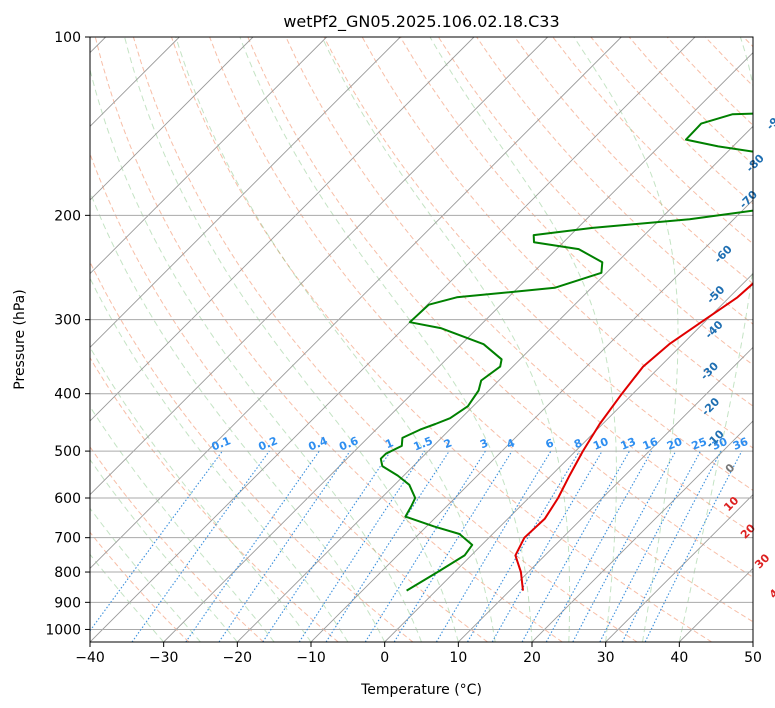 Image resolution: width=775 pixels, height=708 pixels. Describe the element at coordinates (421, 690) in the screenshot. I see `x-axis-label: Temperature (°C)` at that location.